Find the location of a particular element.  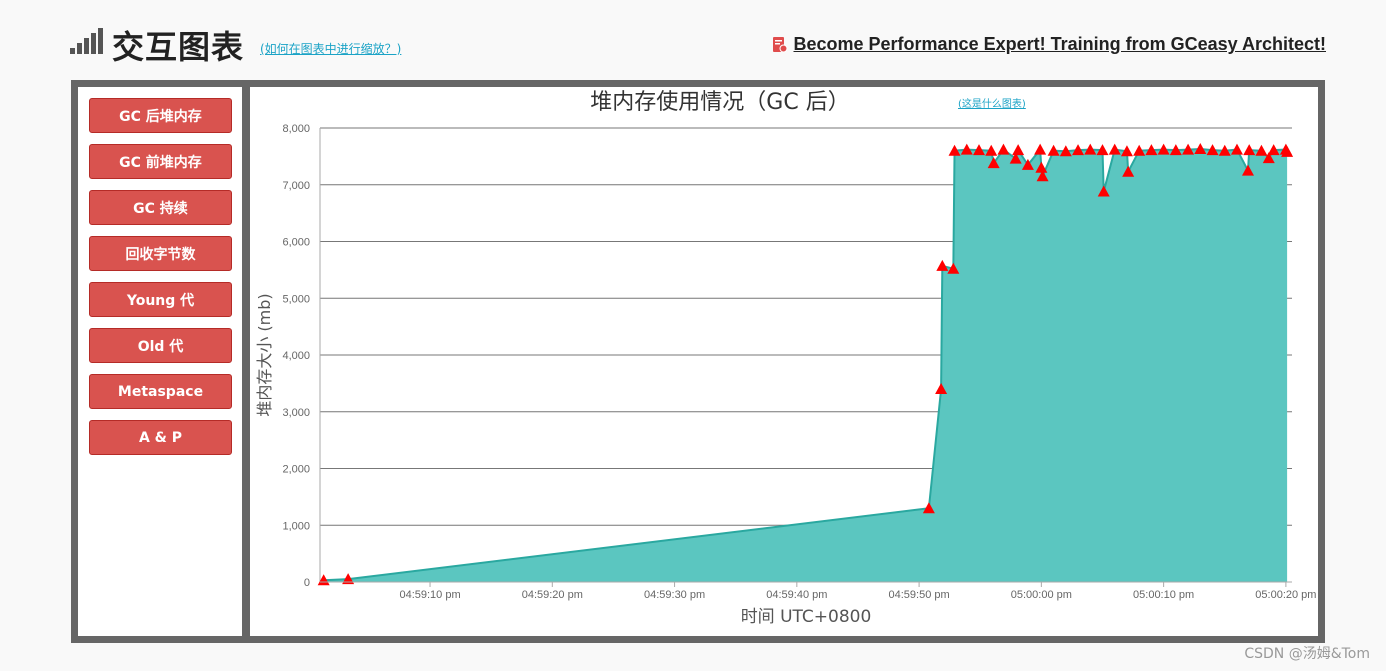

chart-help-link: (这是什么图表) is located at coordinates (992, 103).